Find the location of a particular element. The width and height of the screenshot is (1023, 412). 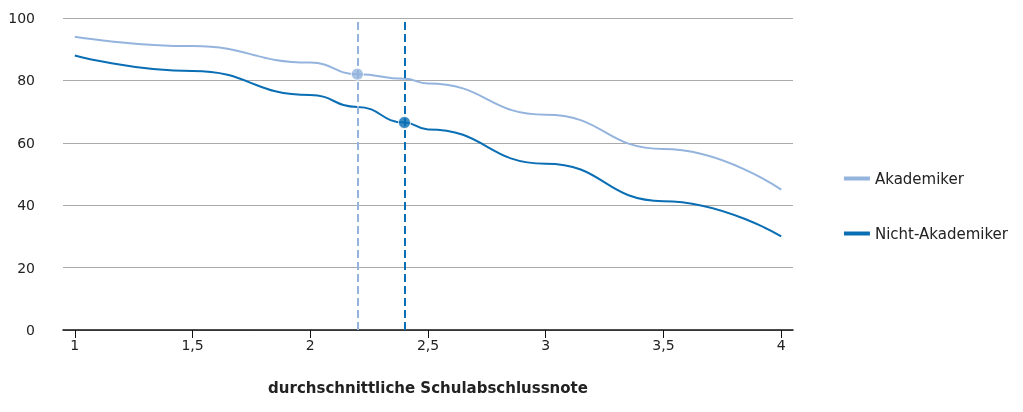

x-tick-label: 3,5 is located at coordinates (663, 345).